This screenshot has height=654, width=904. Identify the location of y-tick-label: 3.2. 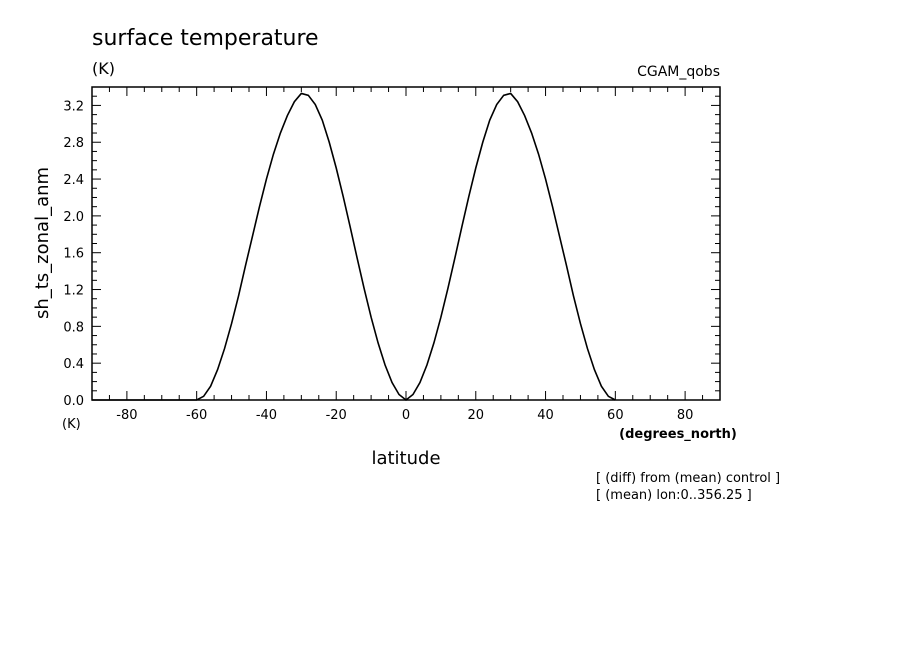
(73, 106).